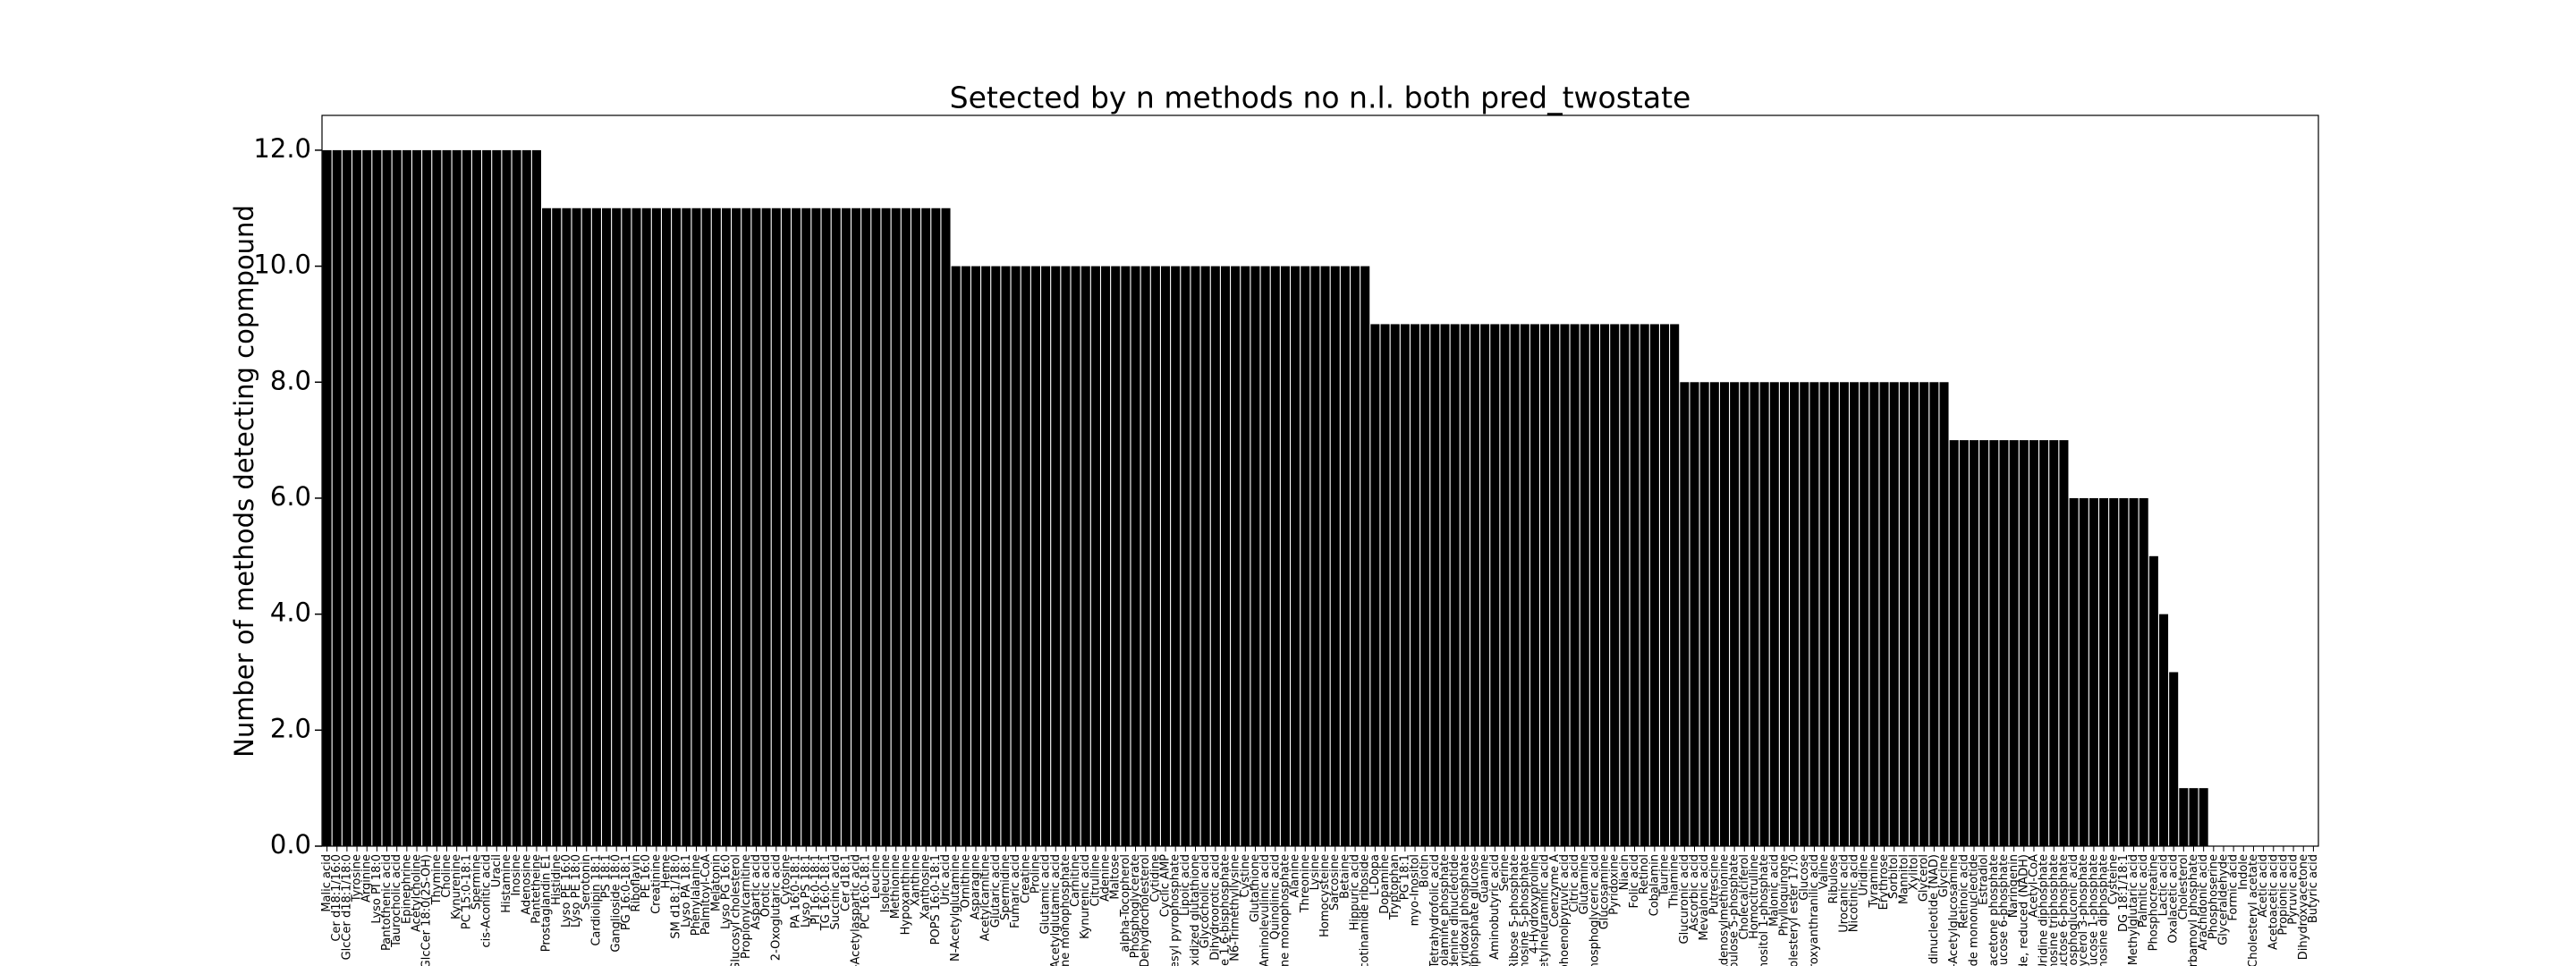 This screenshot has height=966, width=2576. What do you see at coordinates (1195, 910) in the screenshot?
I see `x-tick-label: Oxidized glutathione` at bounding box center [1195, 910].